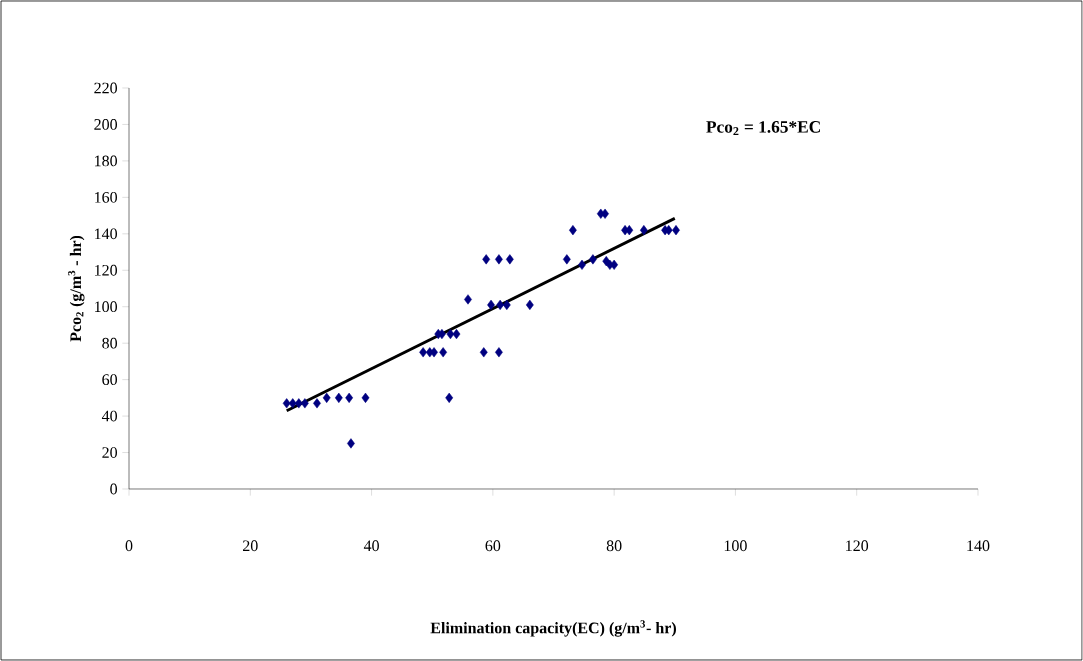 This screenshot has height=661, width=1083. Describe the element at coordinates (735, 546) in the screenshot. I see `x-tick-label: 100` at that location.